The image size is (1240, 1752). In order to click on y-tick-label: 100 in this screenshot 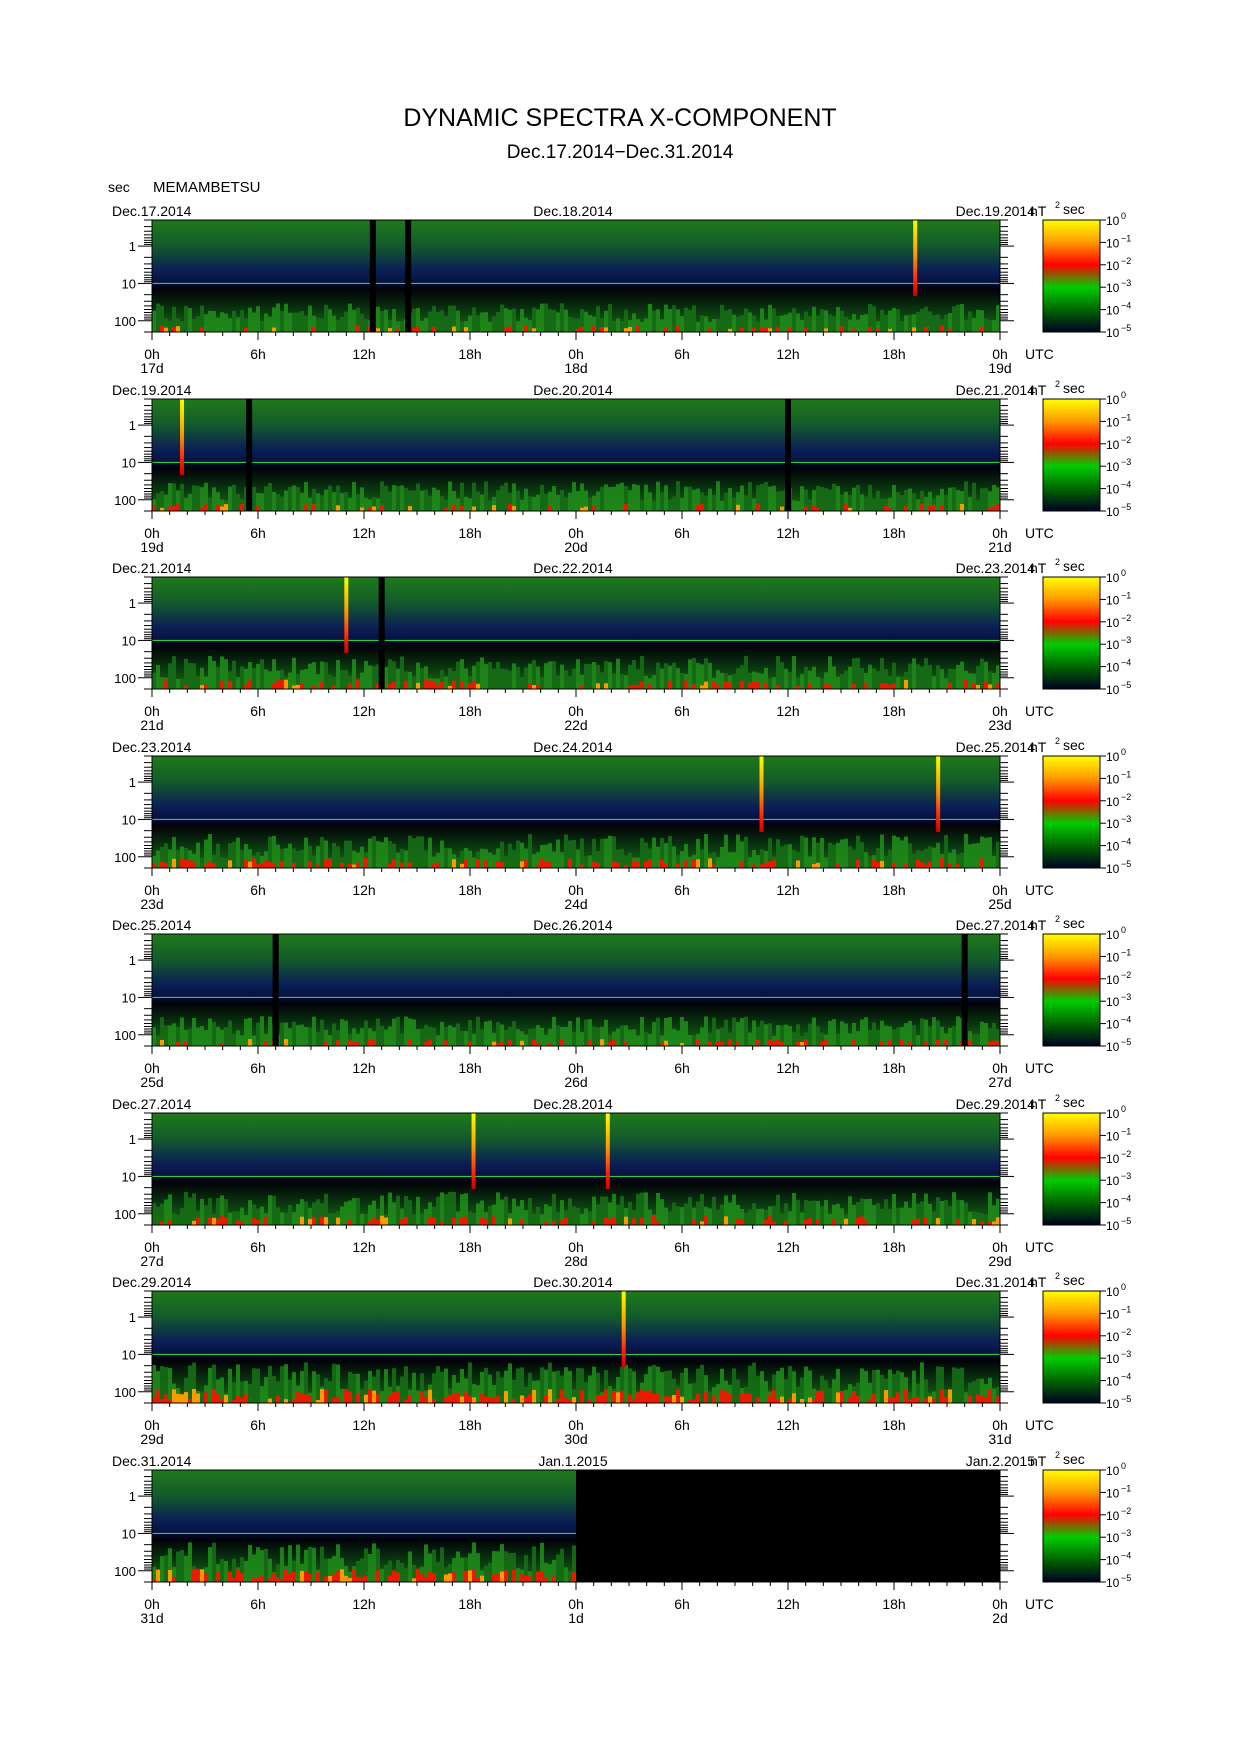, I will do `click(125, 857)`.